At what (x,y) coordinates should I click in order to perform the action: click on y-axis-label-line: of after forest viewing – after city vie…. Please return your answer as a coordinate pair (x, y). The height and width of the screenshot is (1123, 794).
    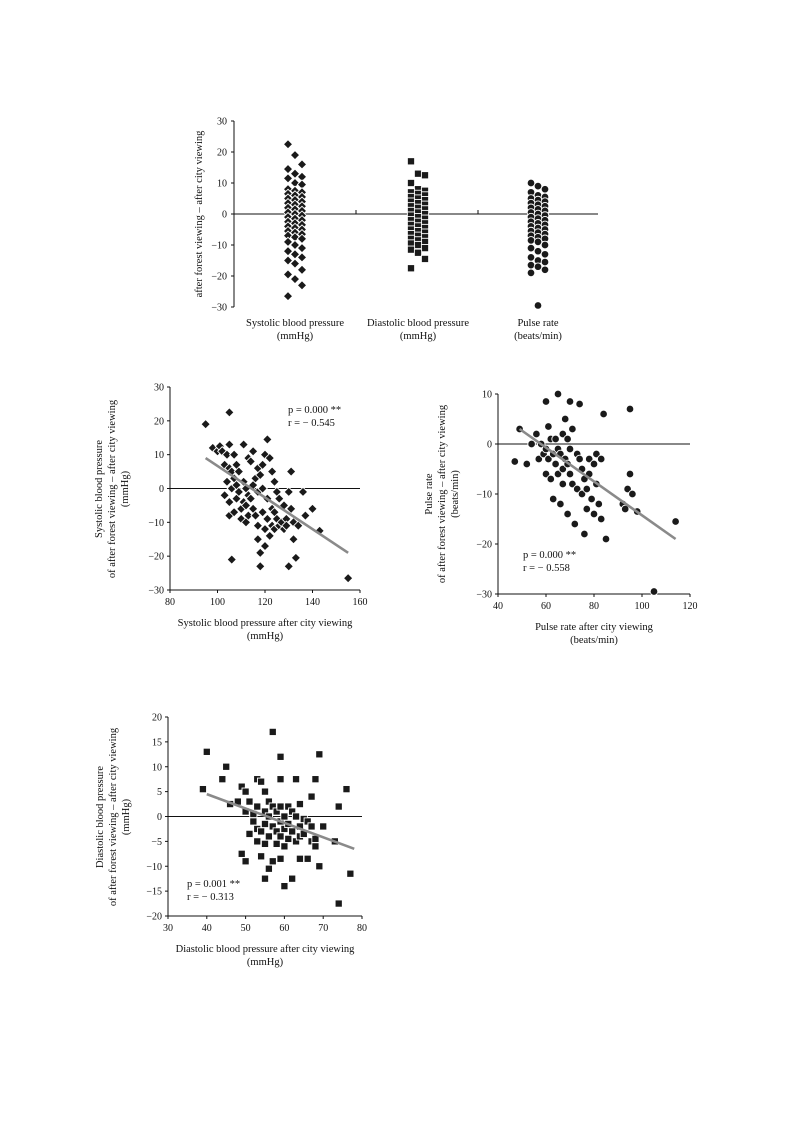
    Looking at the image, I should click on (112, 488).